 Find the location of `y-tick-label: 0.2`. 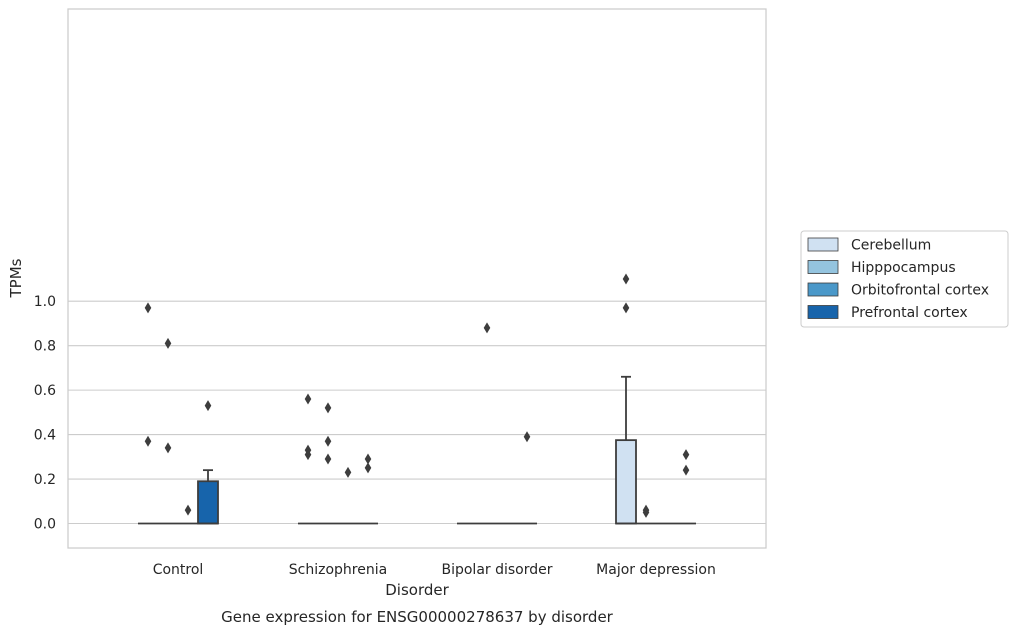

y-tick-label: 0.2 is located at coordinates (45, 480).